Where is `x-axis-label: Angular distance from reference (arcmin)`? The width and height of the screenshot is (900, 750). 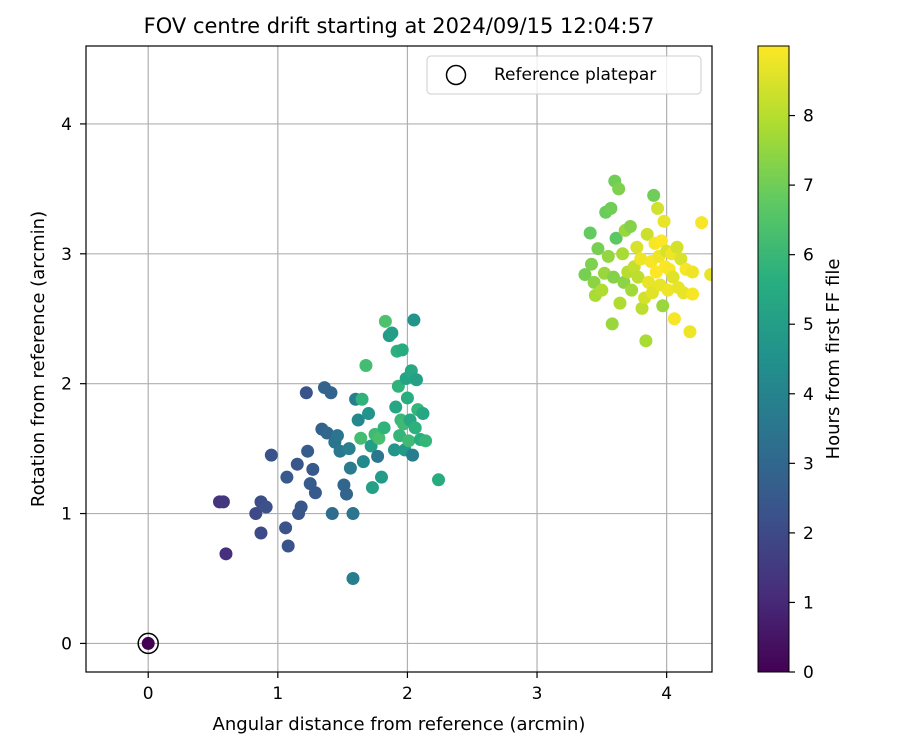
x-axis-label: Angular distance from reference (arcmin) is located at coordinates (399, 724).